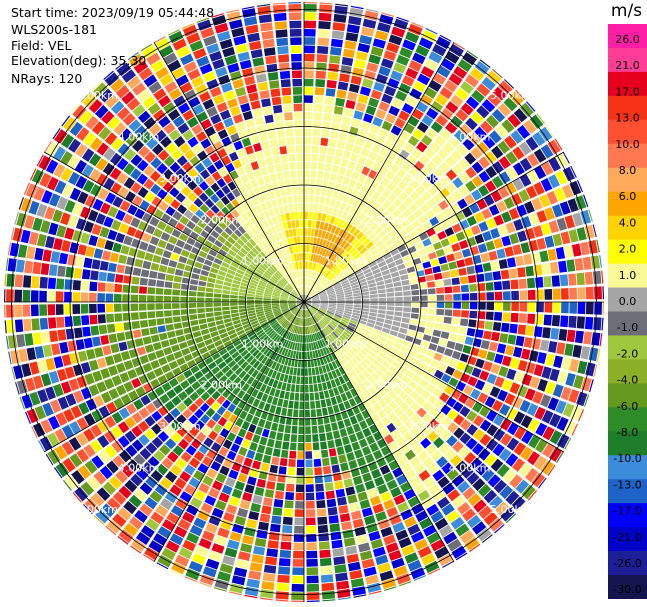 This screenshot has height=607, width=647. Describe the element at coordinates (346, 261) in the screenshot. I see `range-ring-label: 1.00km` at that location.